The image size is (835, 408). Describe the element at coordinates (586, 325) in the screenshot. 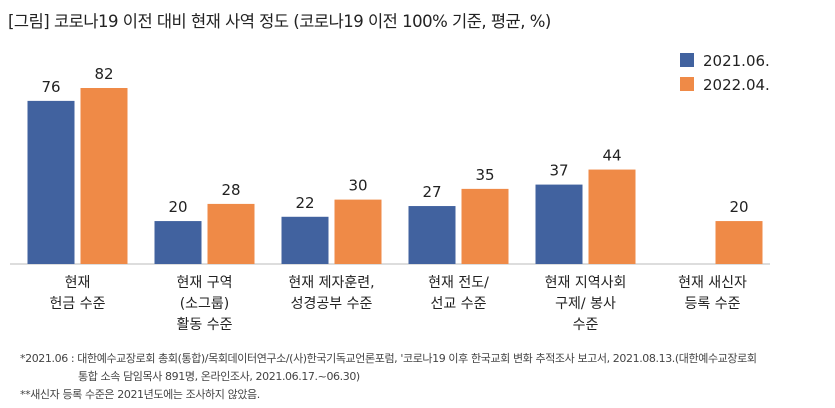

I see `category-label: 수준` at that location.